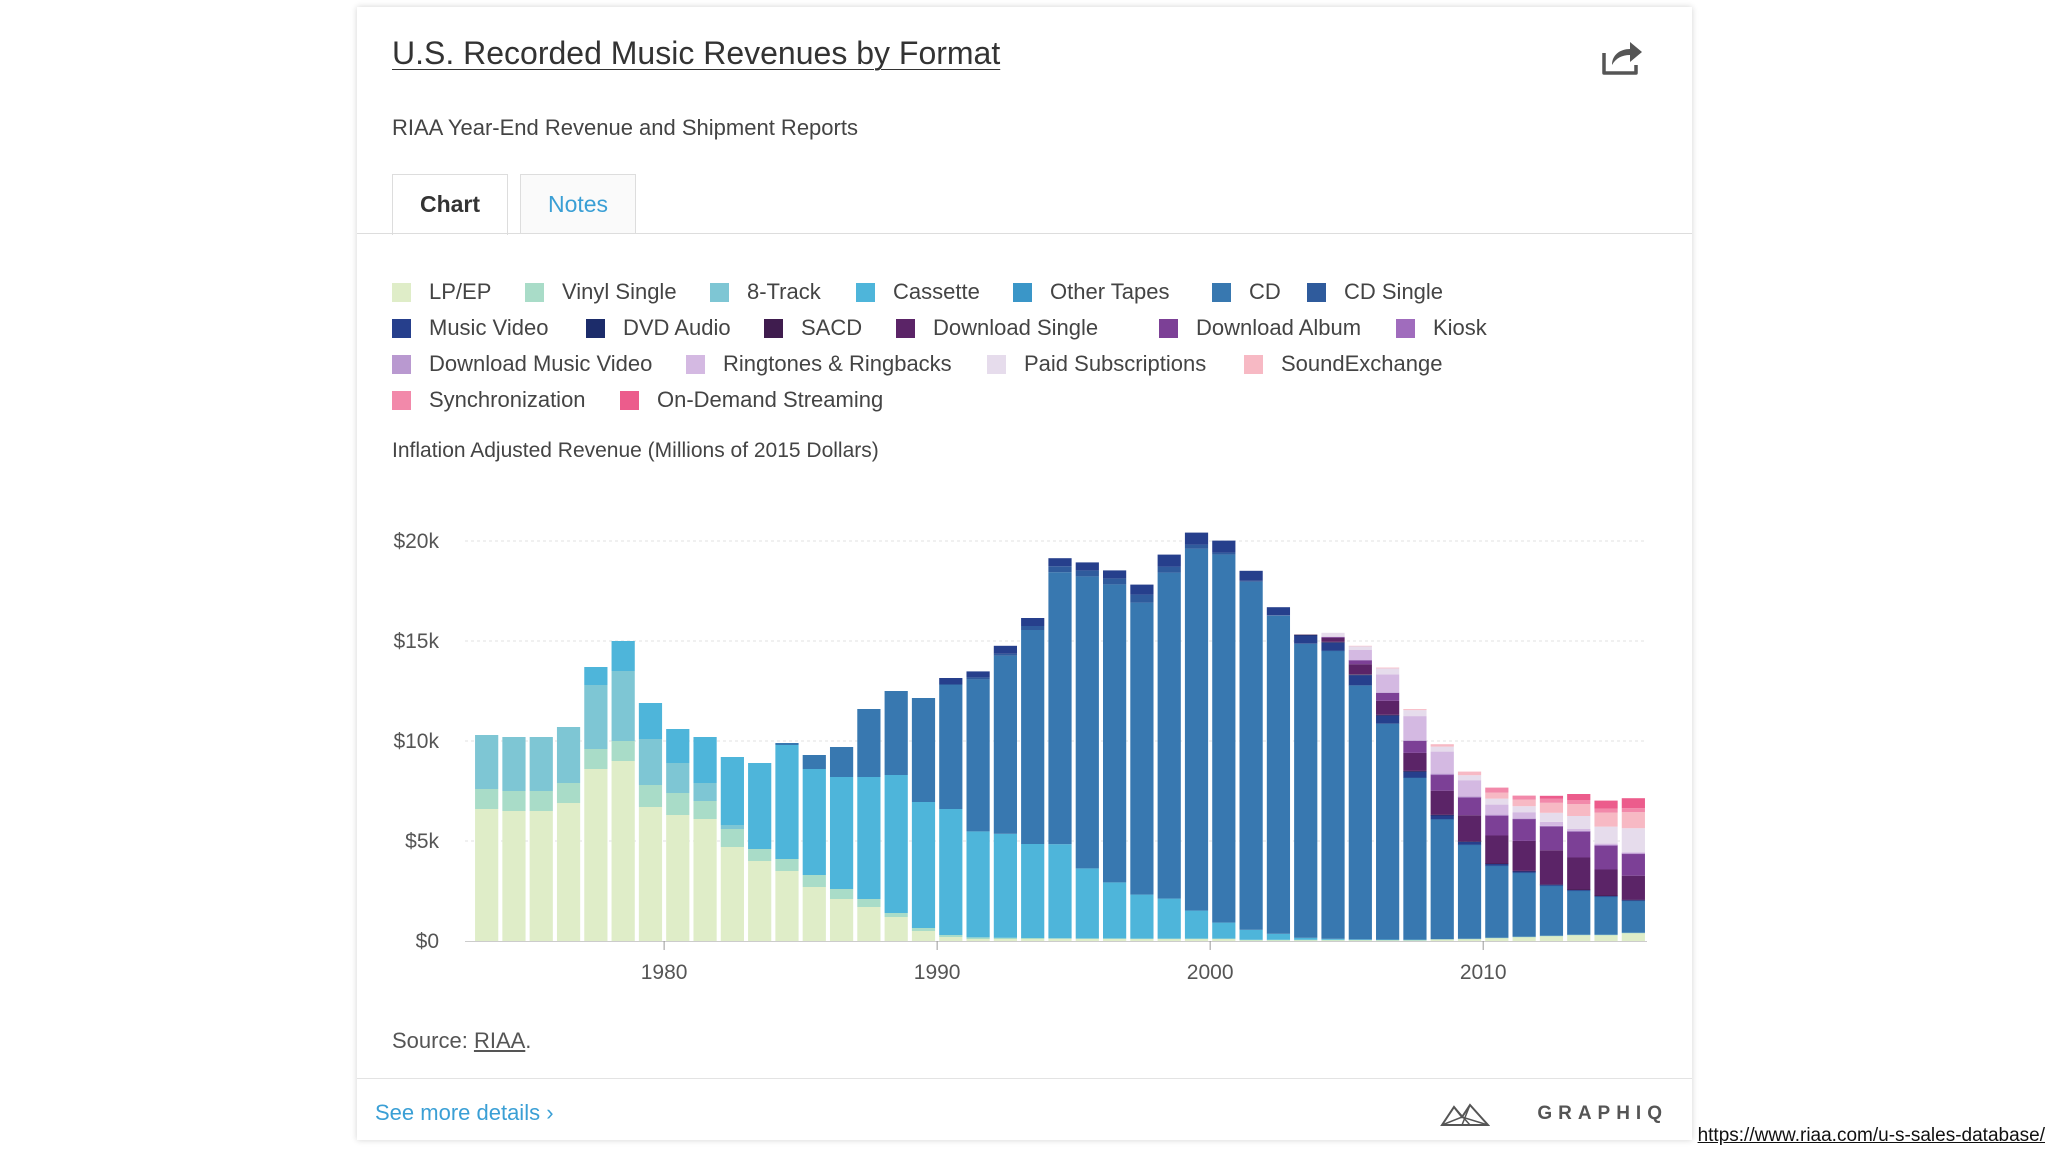 This screenshot has height=1152, width=2048. I want to click on legend-label: DVD Audio, so click(677, 327).